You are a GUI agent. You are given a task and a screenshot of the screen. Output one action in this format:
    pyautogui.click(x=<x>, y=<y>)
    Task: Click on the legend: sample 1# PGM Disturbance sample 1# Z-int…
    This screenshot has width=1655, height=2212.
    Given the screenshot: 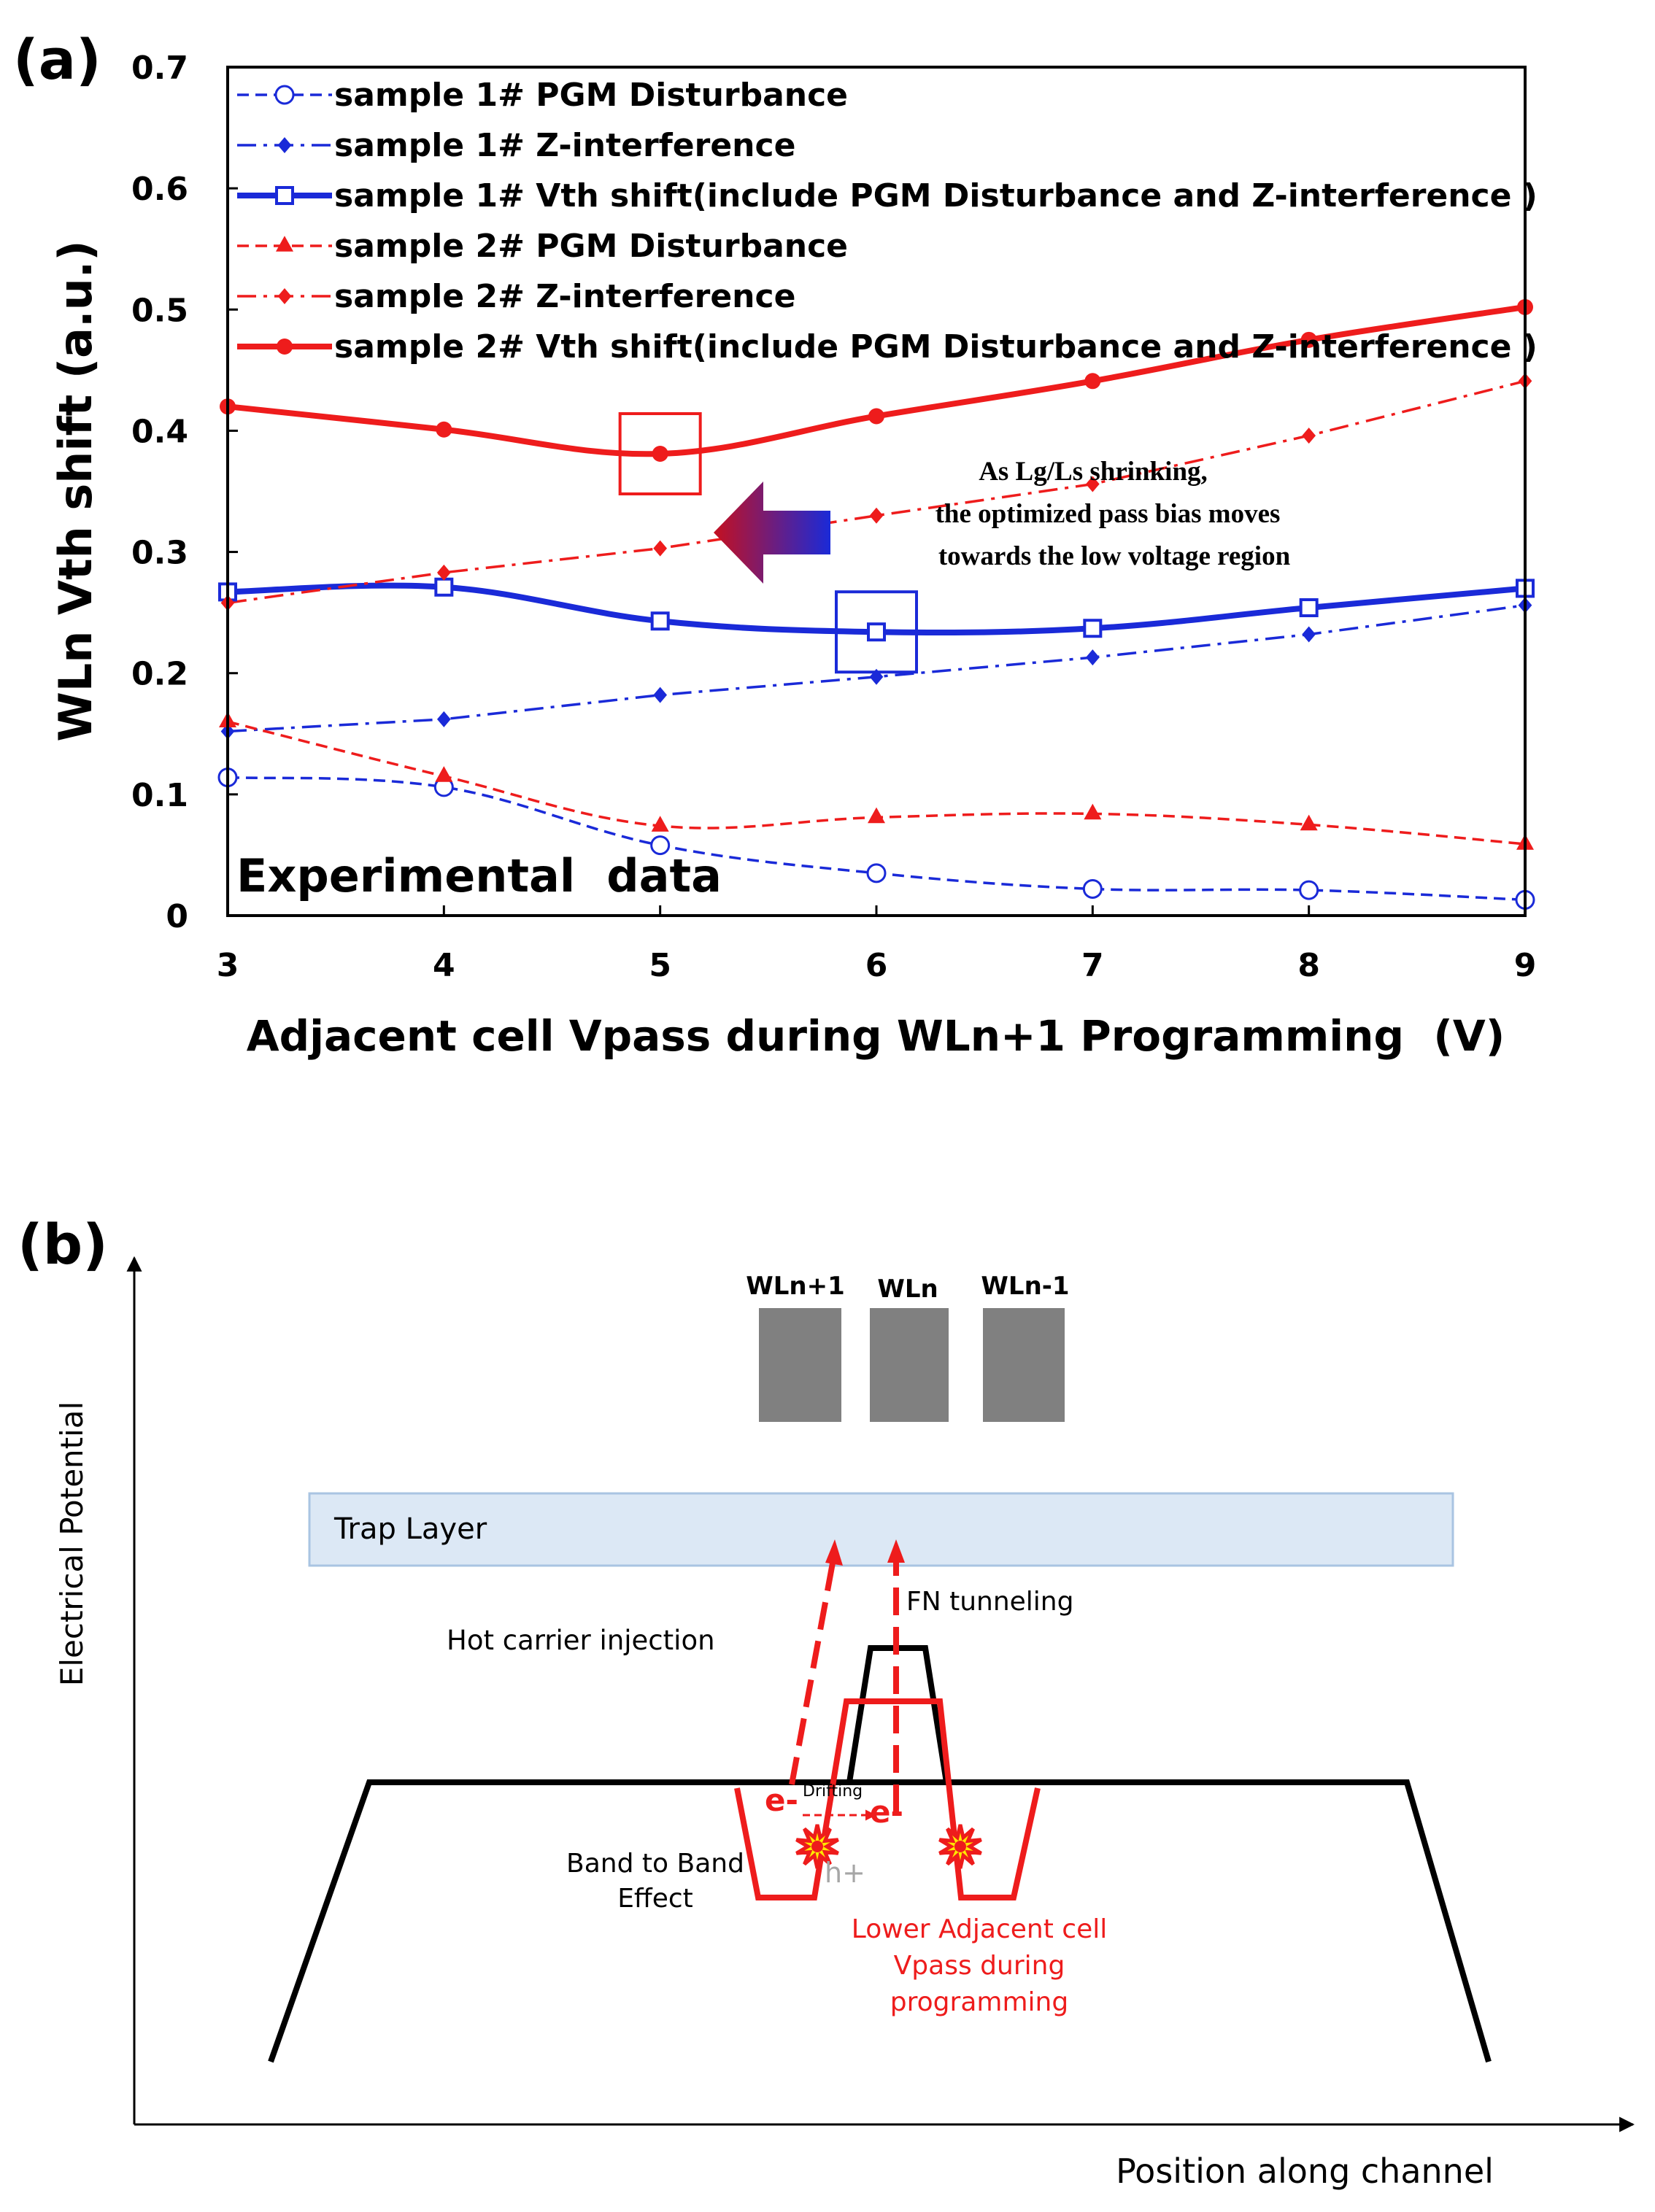 What is the action you would take?
    pyautogui.click(x=887, y=222)
    